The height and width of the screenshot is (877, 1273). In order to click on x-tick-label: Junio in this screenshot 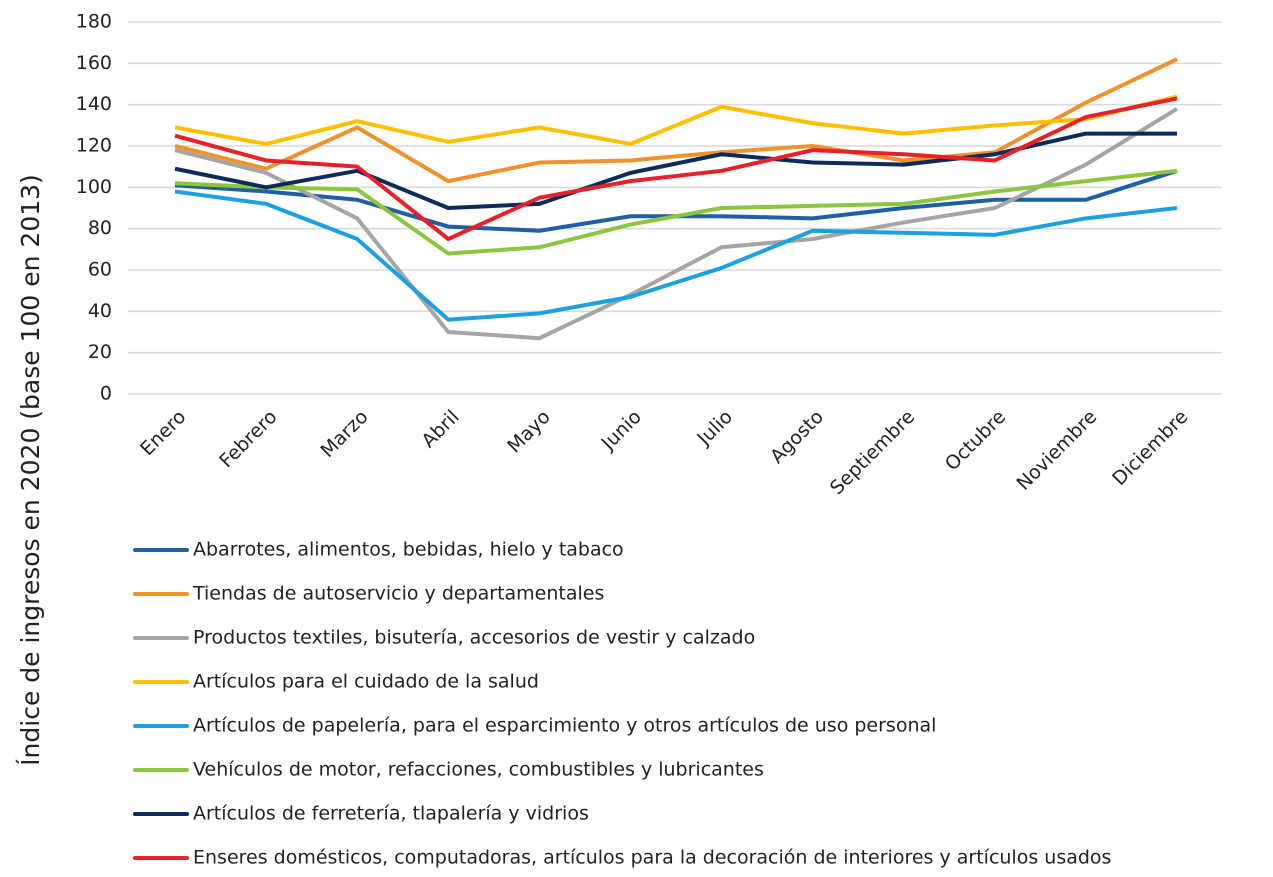, I will do `click(621, 430)`.